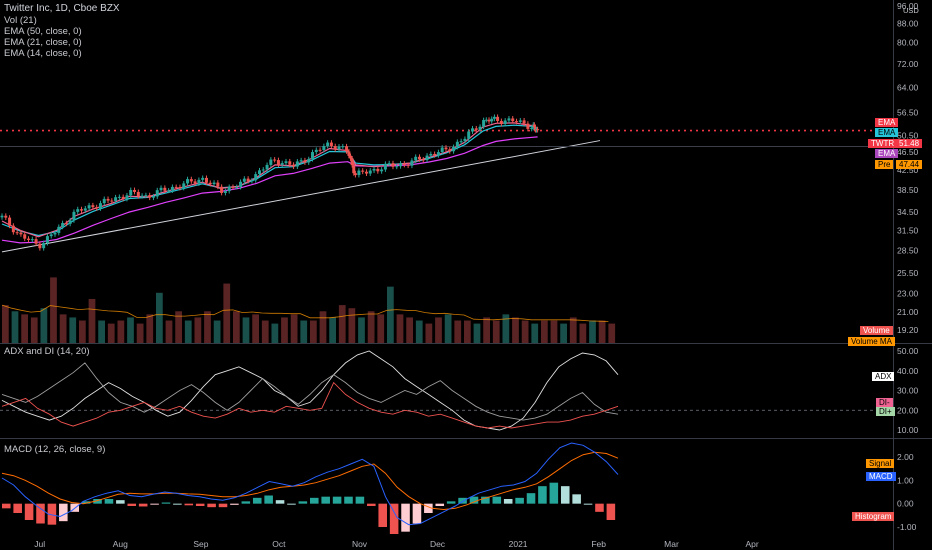  I want to click on study-volume-label: Vol (21), so click(20, 20).